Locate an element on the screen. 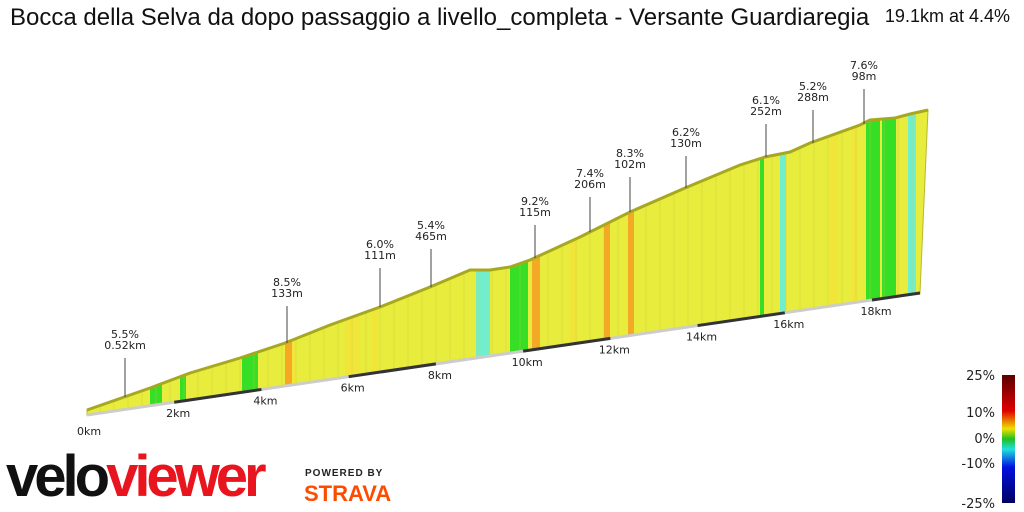 The width and height of the screenshot is (1024, 512). annotation-length: 115m is located at coordinates (535, 212).